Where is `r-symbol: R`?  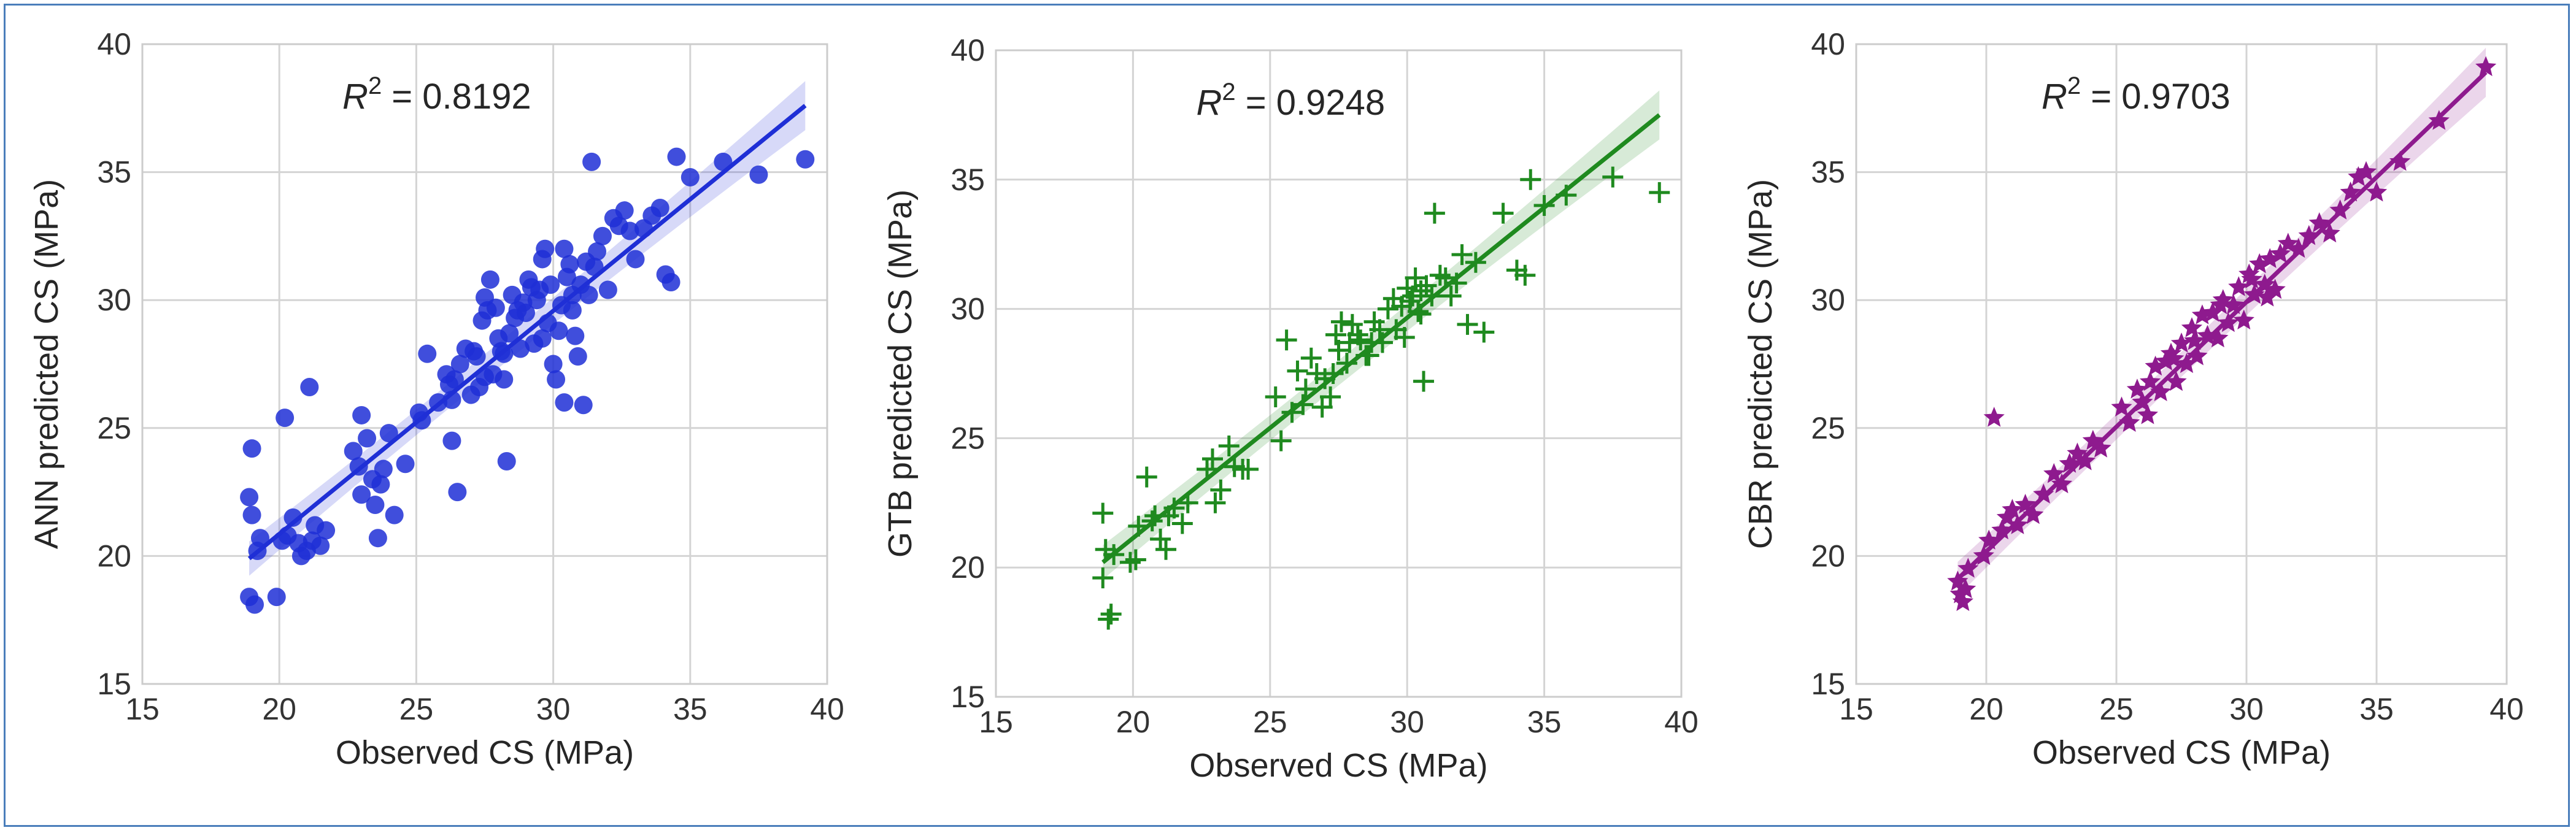 r-symbol: R is located at coordinates (2054, 97).